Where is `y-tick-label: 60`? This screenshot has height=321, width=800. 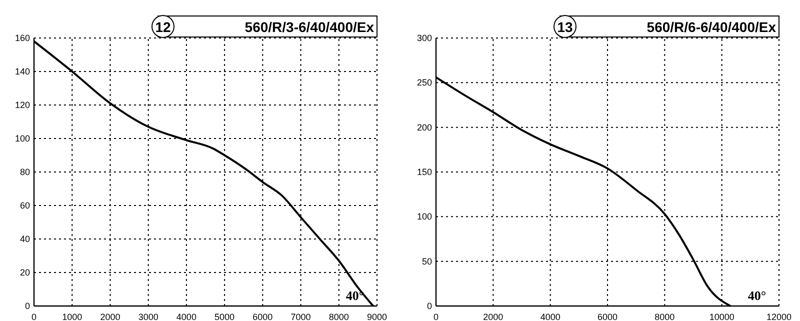 y-tick-label: 60 is located at coordinates (25, 205).